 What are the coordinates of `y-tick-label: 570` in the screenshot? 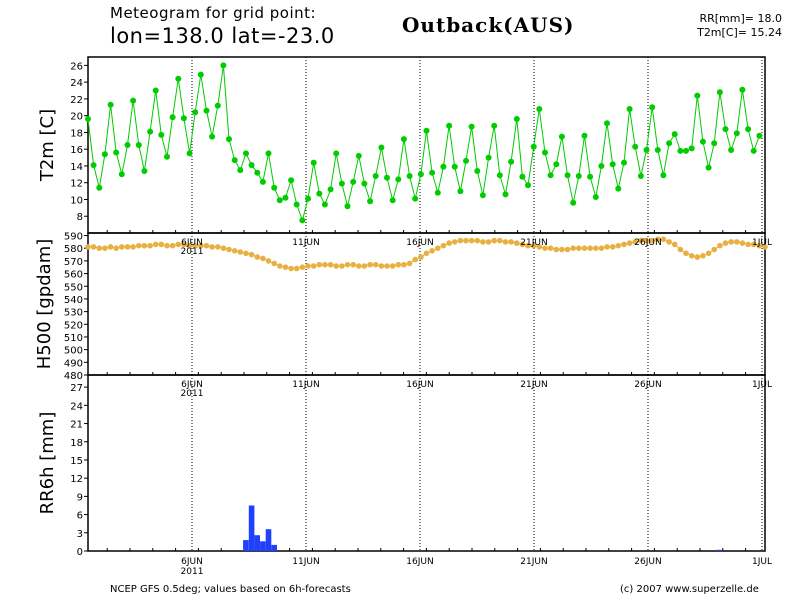 It's located at (73, 262).